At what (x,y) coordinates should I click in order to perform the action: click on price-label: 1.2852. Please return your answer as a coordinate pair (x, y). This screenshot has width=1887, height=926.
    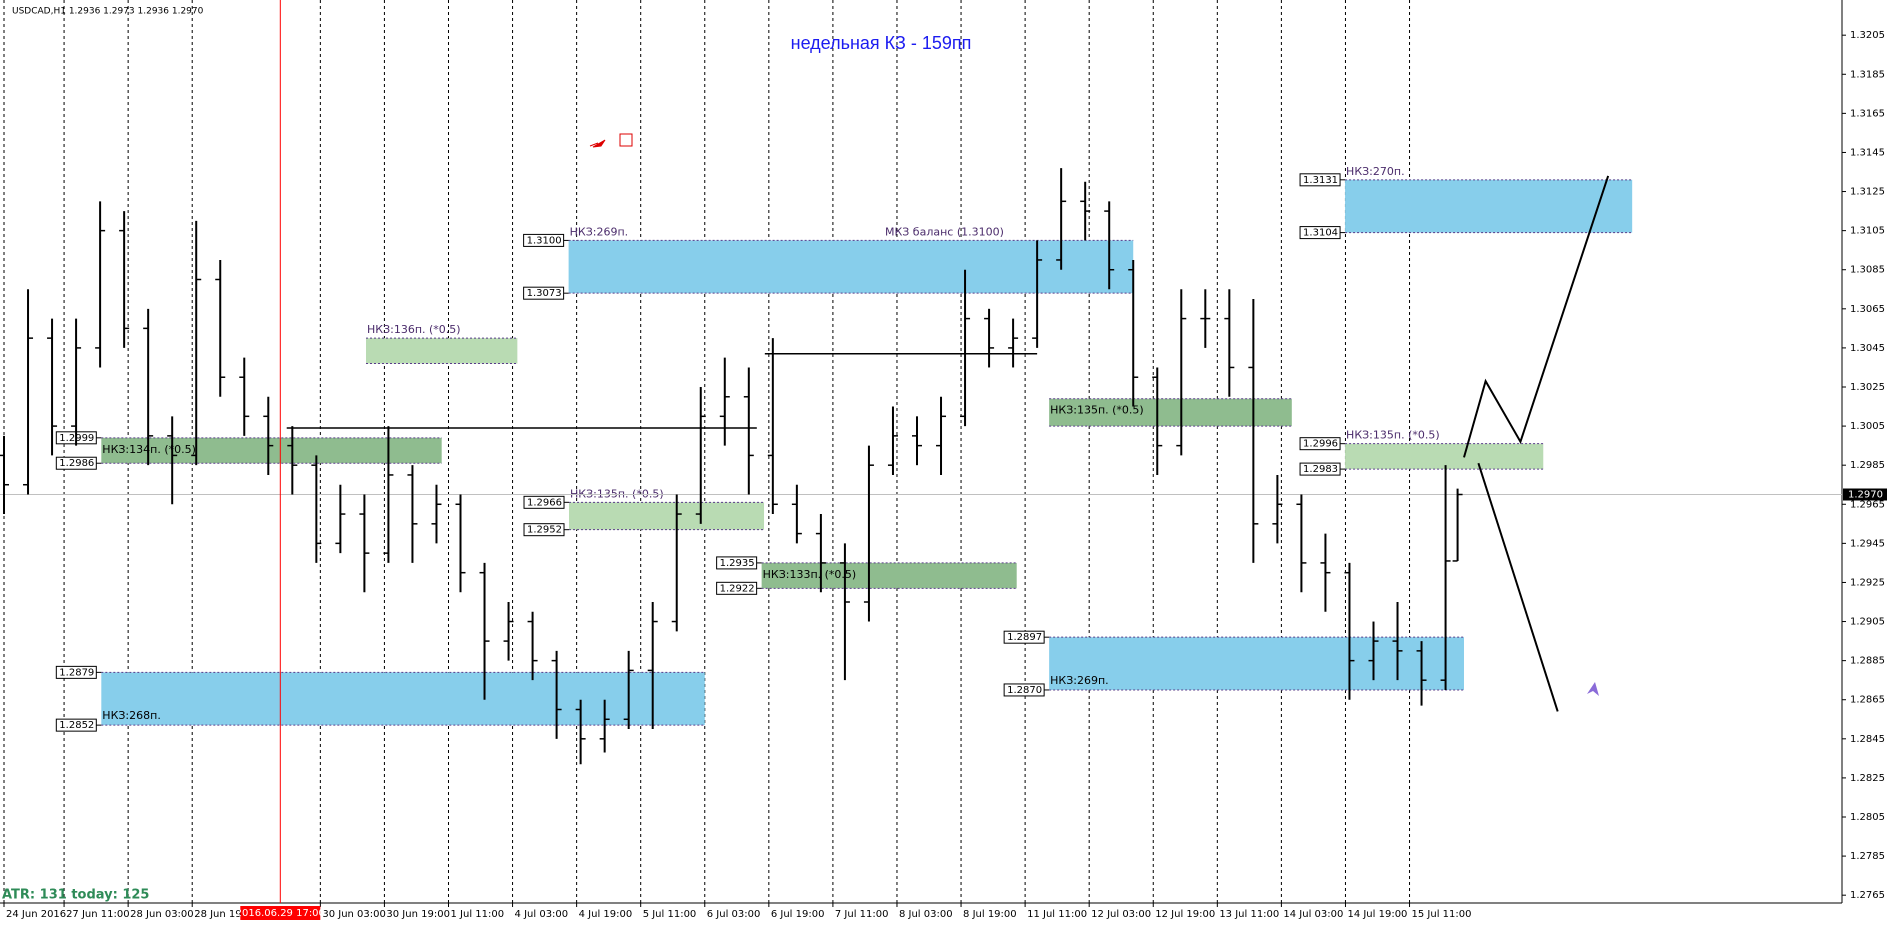
    Looking at the image, I should click on (76, 725).